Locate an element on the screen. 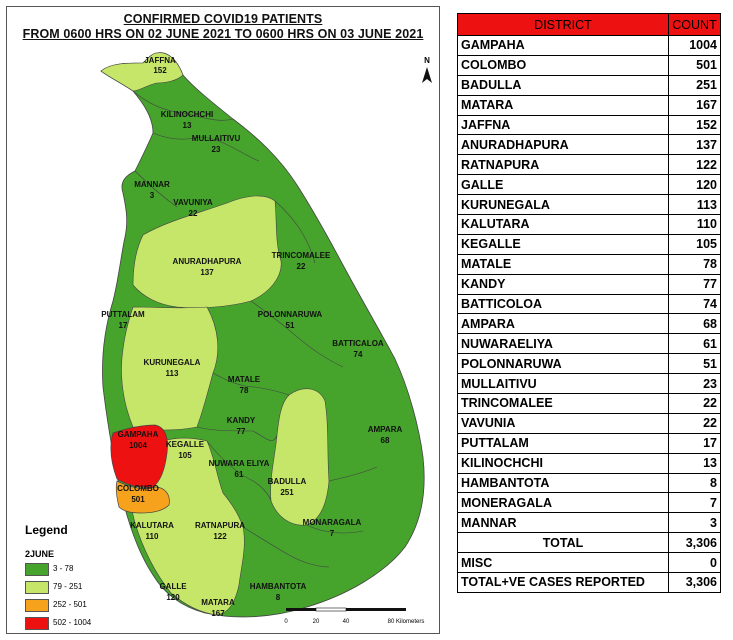  district-count-cell: 51 is located at coordinates (694, 364).